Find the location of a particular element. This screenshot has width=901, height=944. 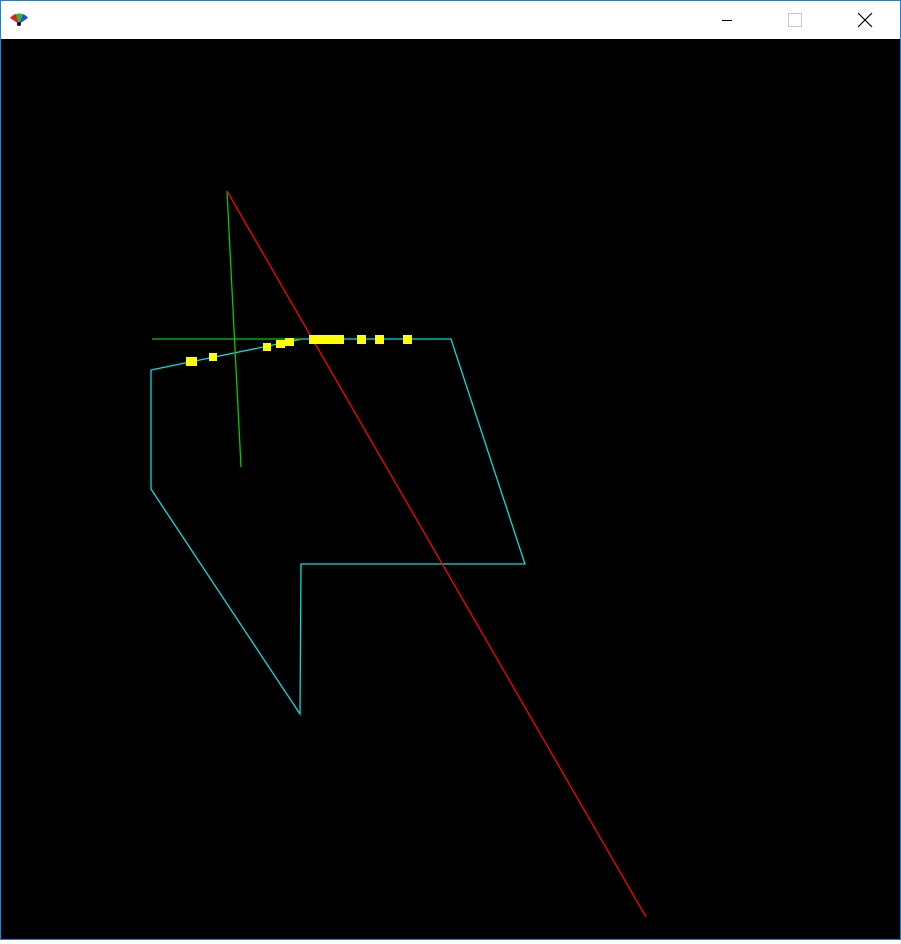

maximize-button is located at coordinates (795, 20).